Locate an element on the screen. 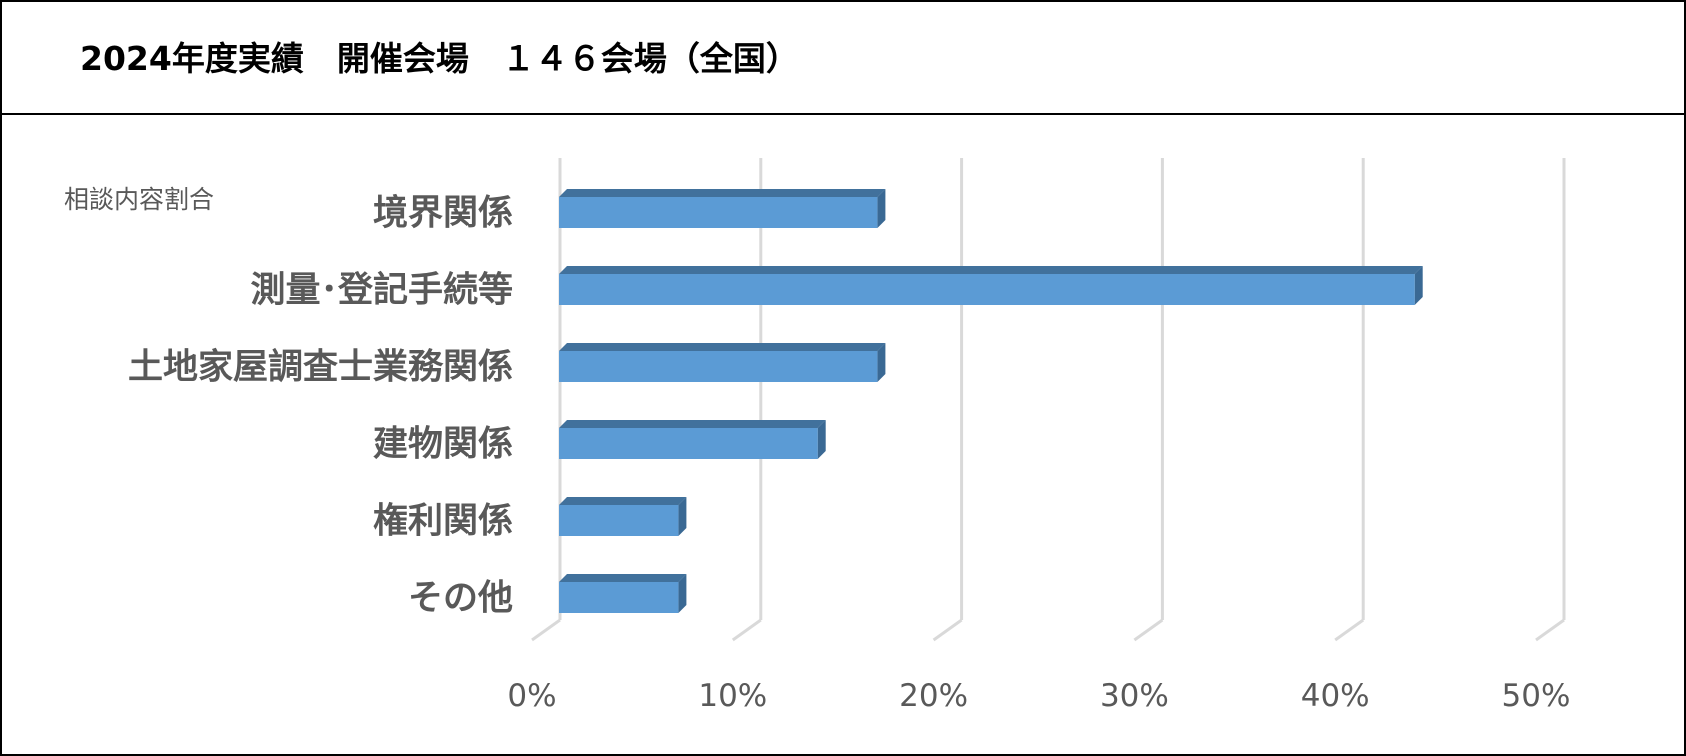 This screenshot has height=756, width=1686. x-axis-tick-labels: 0% 10% 20% 30% 40% 50% is located at coordinates (1038, 696).